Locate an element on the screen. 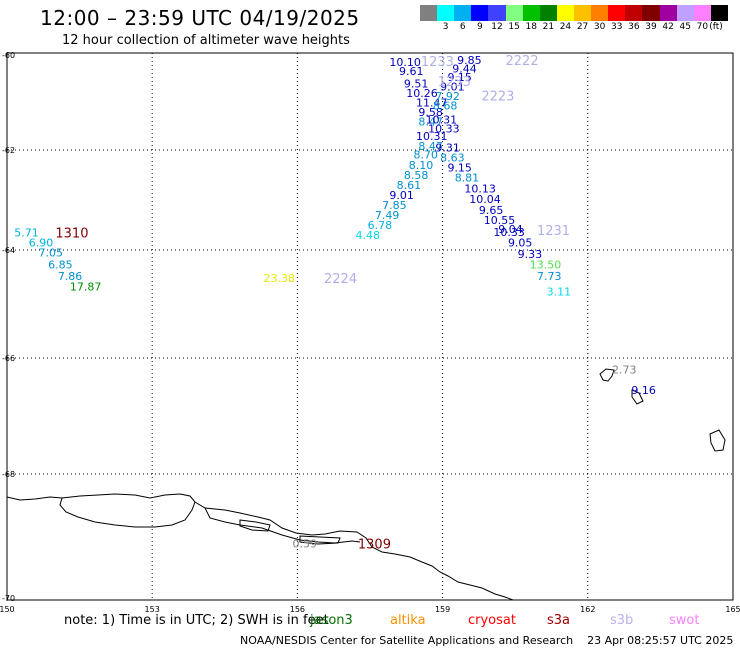 This screenshot has width=740, height=650. wave-height-value: 9.15 is located at coordinates (459, 77).